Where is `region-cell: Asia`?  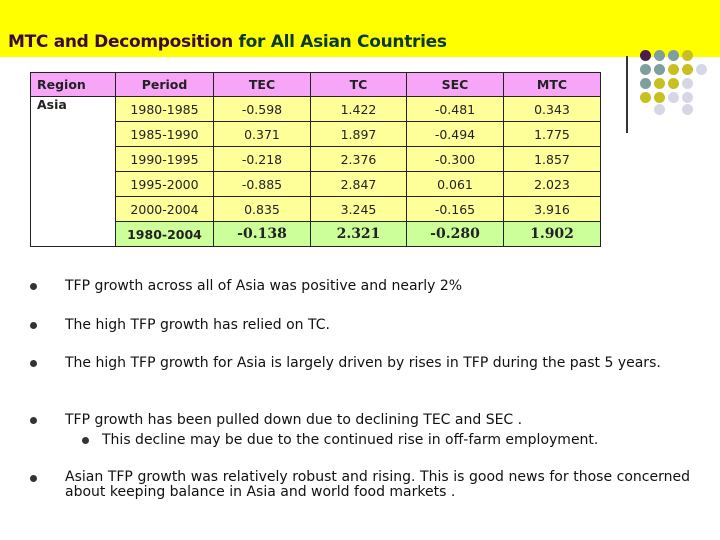
region-cell: Asia is located at coordinates (73, 171).